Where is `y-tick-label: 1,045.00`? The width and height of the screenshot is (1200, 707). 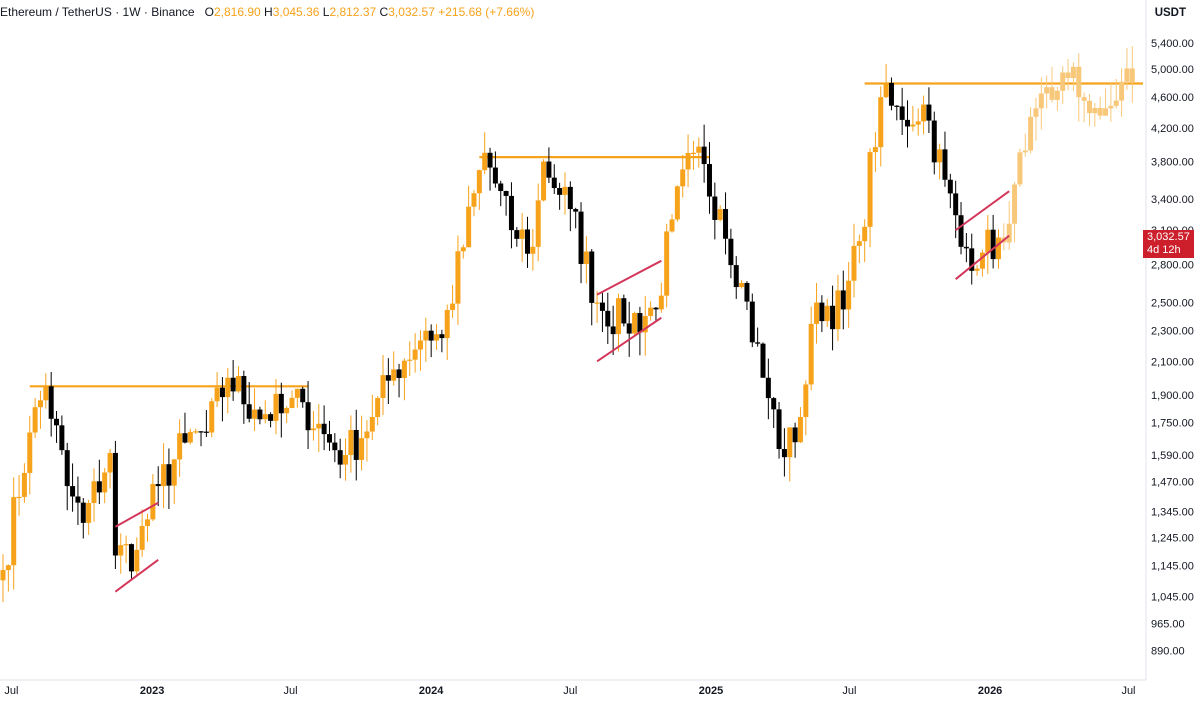
y-tick-label: 1,045.00 is located at coordinates (1172, 597).